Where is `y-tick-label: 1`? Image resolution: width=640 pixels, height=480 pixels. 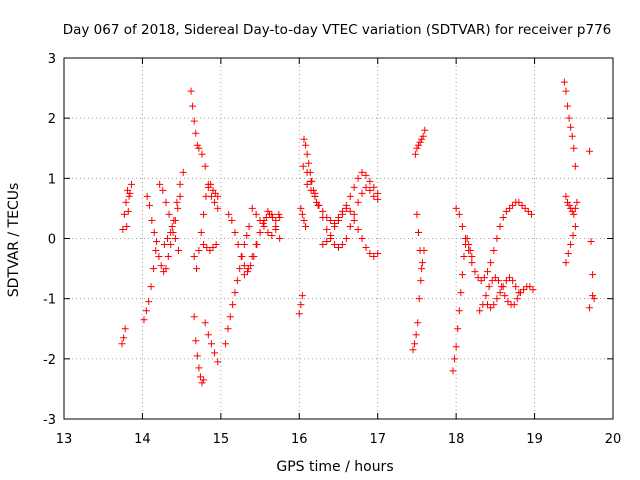 y-tick-label: 1 is located at coordinates (52, 179).